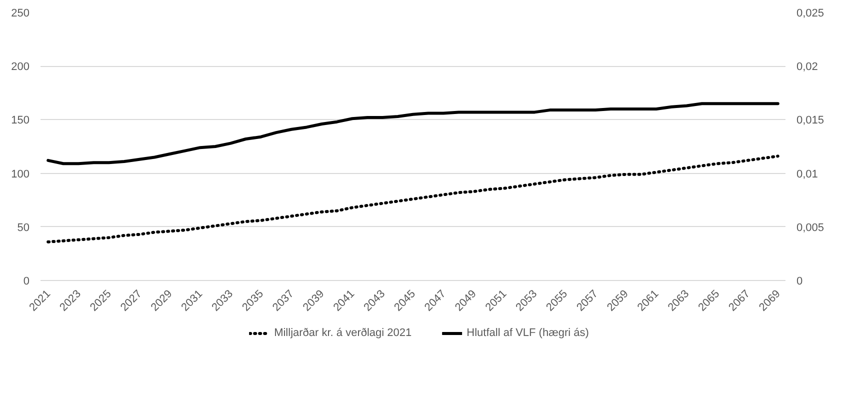 This screenshot has height=401, width=853. I want to click on y-tick-label: 250, so click(20, 14).